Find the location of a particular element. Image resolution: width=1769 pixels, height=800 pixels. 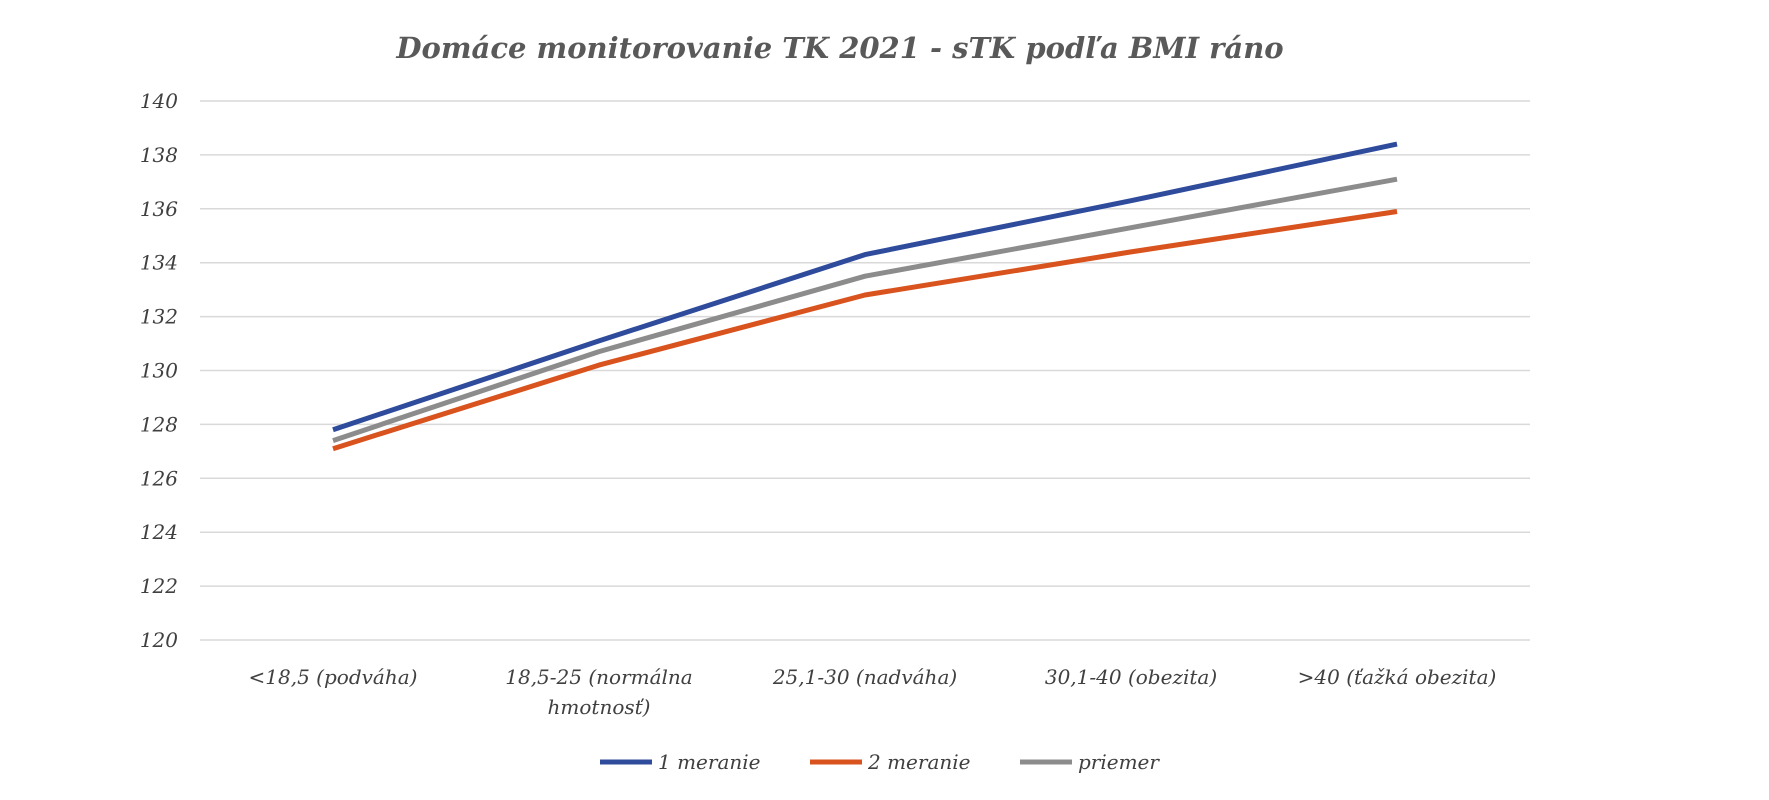

y-tick-label: 120 is located at coordinates (159, 640).